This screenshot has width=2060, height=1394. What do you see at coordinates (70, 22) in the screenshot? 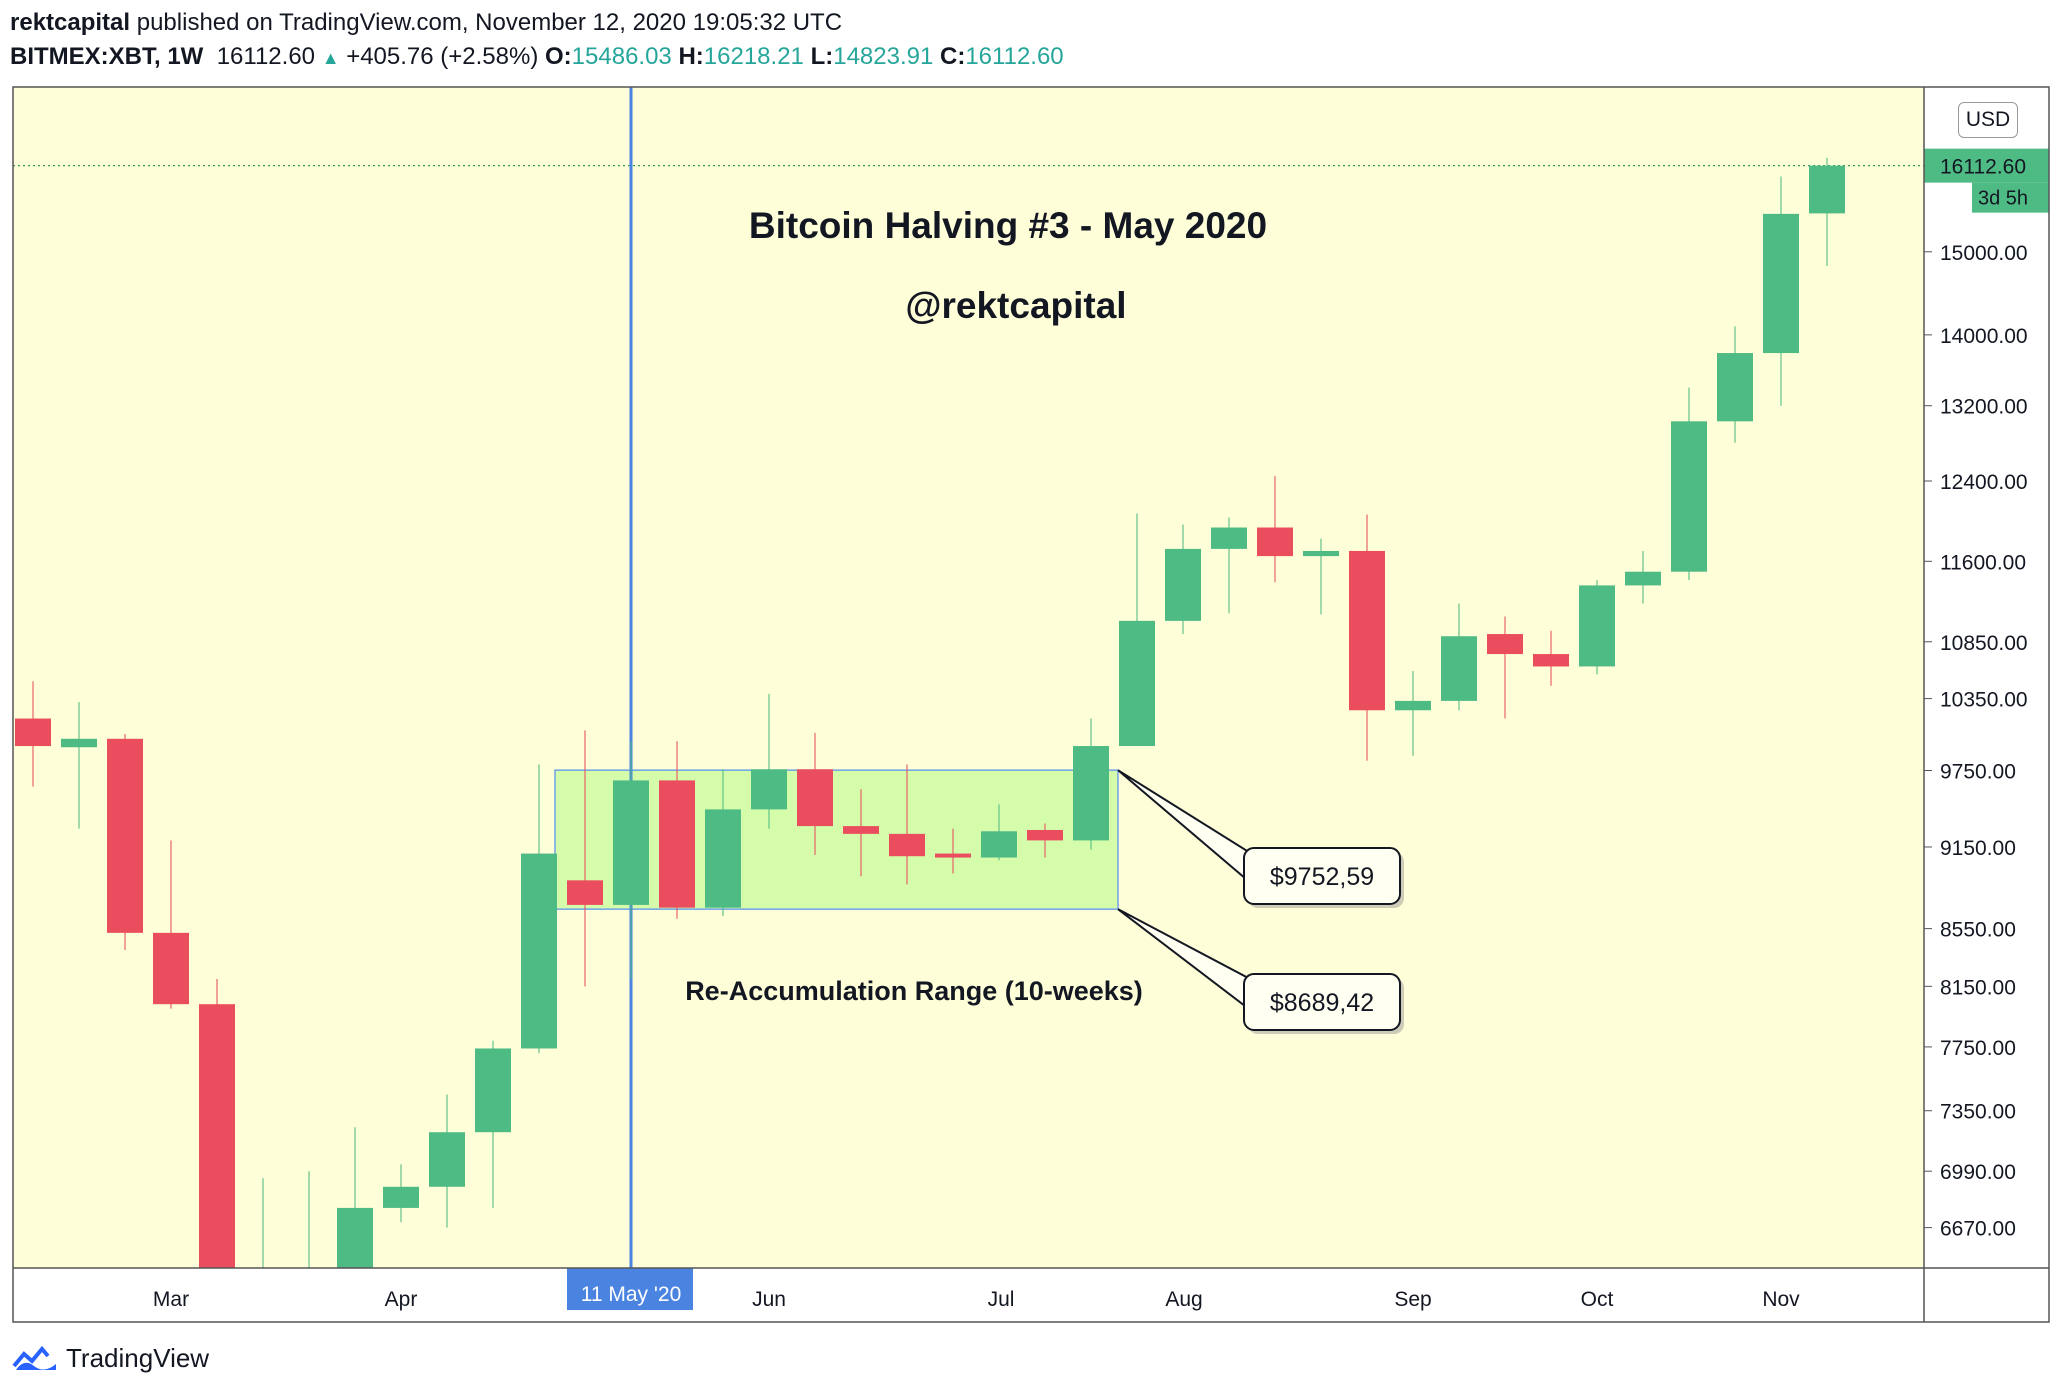
I see `author-name: rektcapital` at bounding box center [70, 22].